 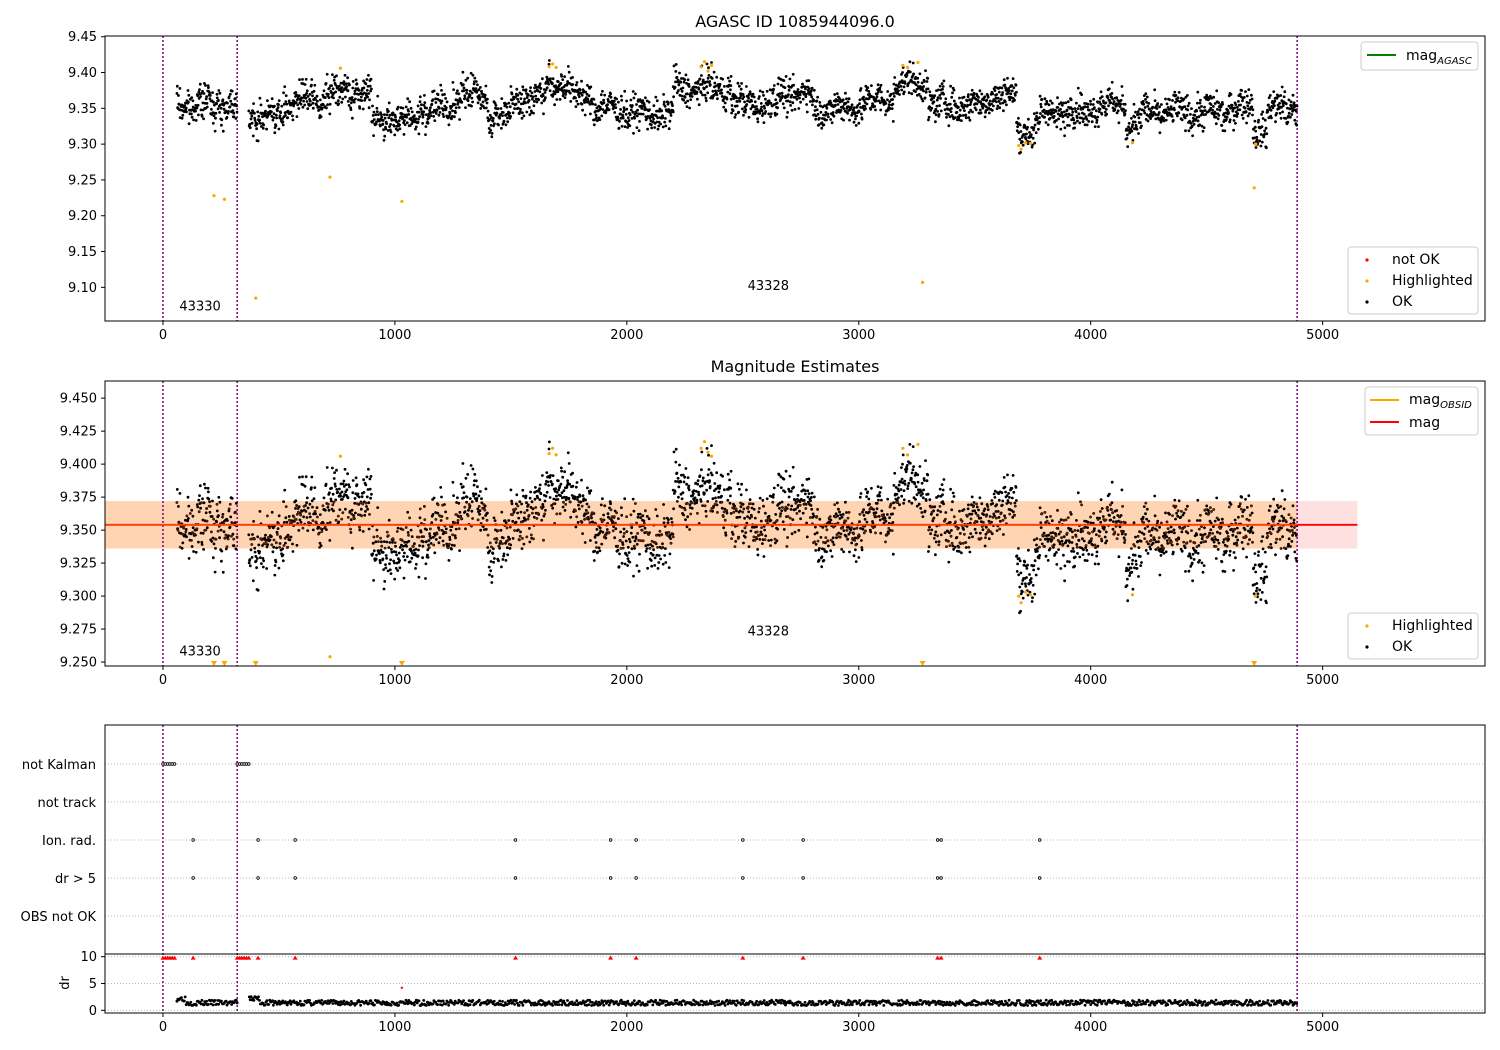 What do you see at coordinates (82, 37) in the screenshot?
I see `y-tick-label: 9.45` at bounding box center [82, 37].